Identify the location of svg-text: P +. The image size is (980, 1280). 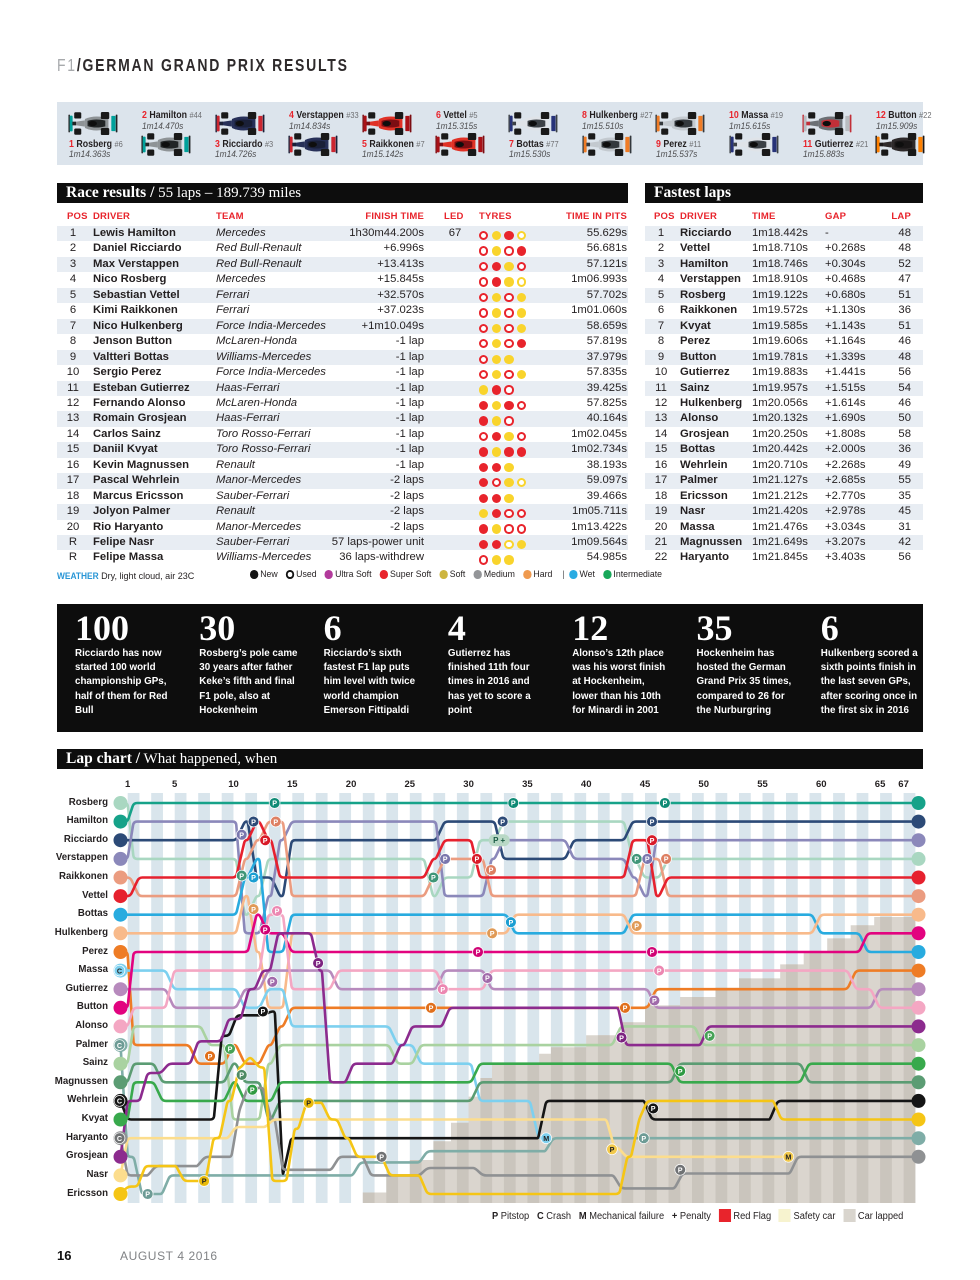
(499, 840).